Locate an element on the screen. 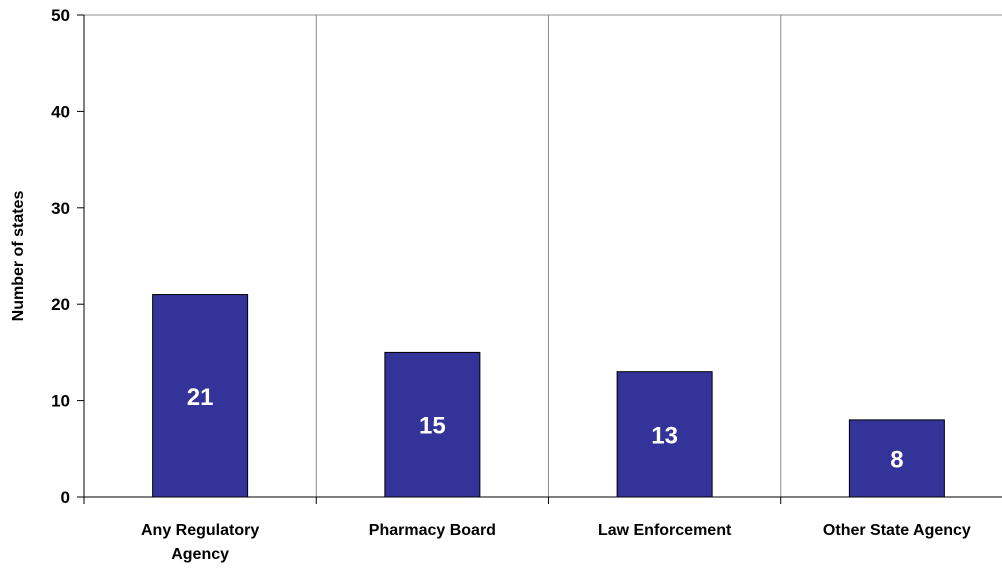 This screenshot has height=569, width=1002. x-category-label: Pharmacy Board is located at coordinates (432, 530).